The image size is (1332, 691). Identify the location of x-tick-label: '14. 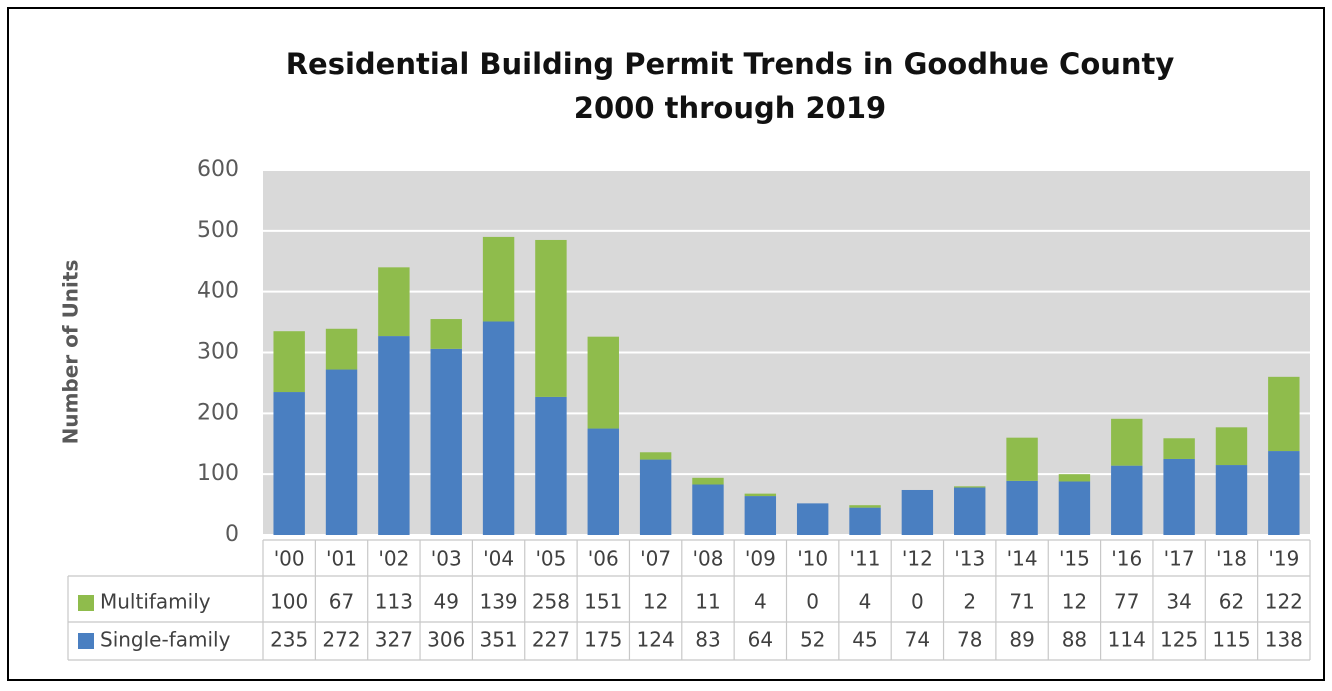
(1022, 559).